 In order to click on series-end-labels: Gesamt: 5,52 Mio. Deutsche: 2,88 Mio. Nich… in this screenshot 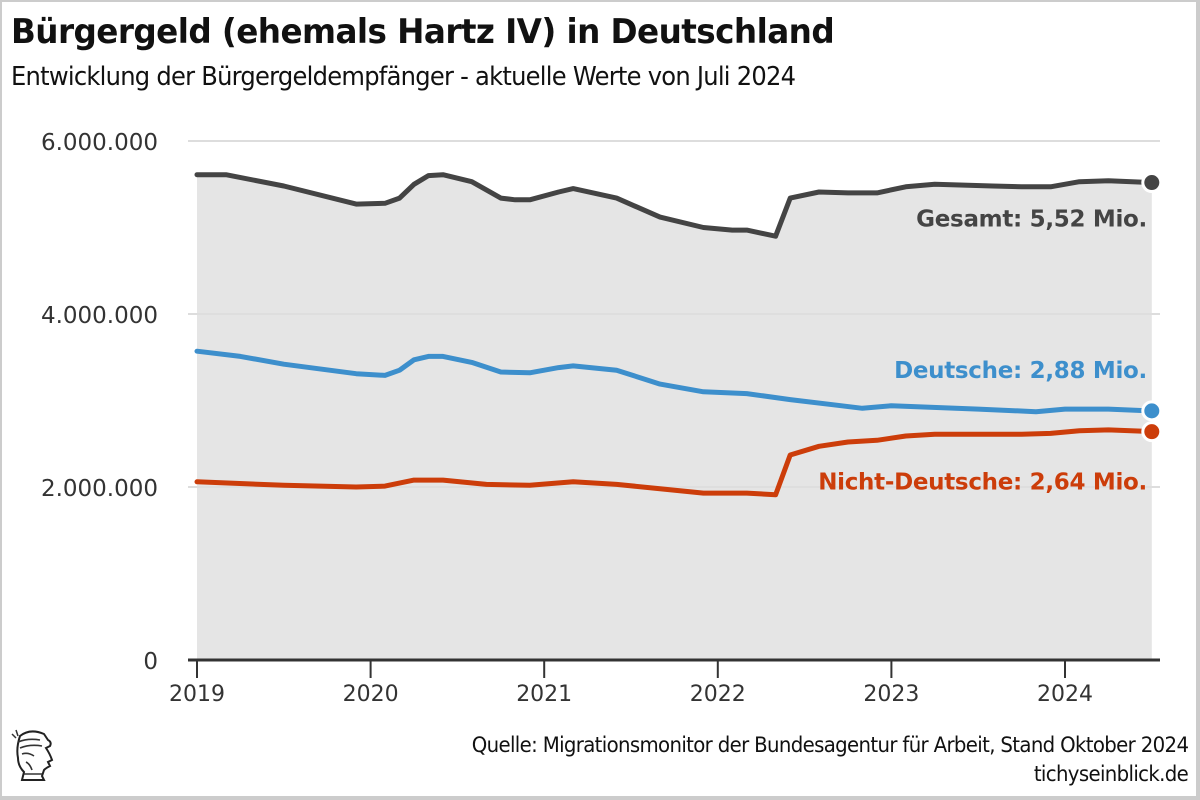, I will do `click(982, 351)`.